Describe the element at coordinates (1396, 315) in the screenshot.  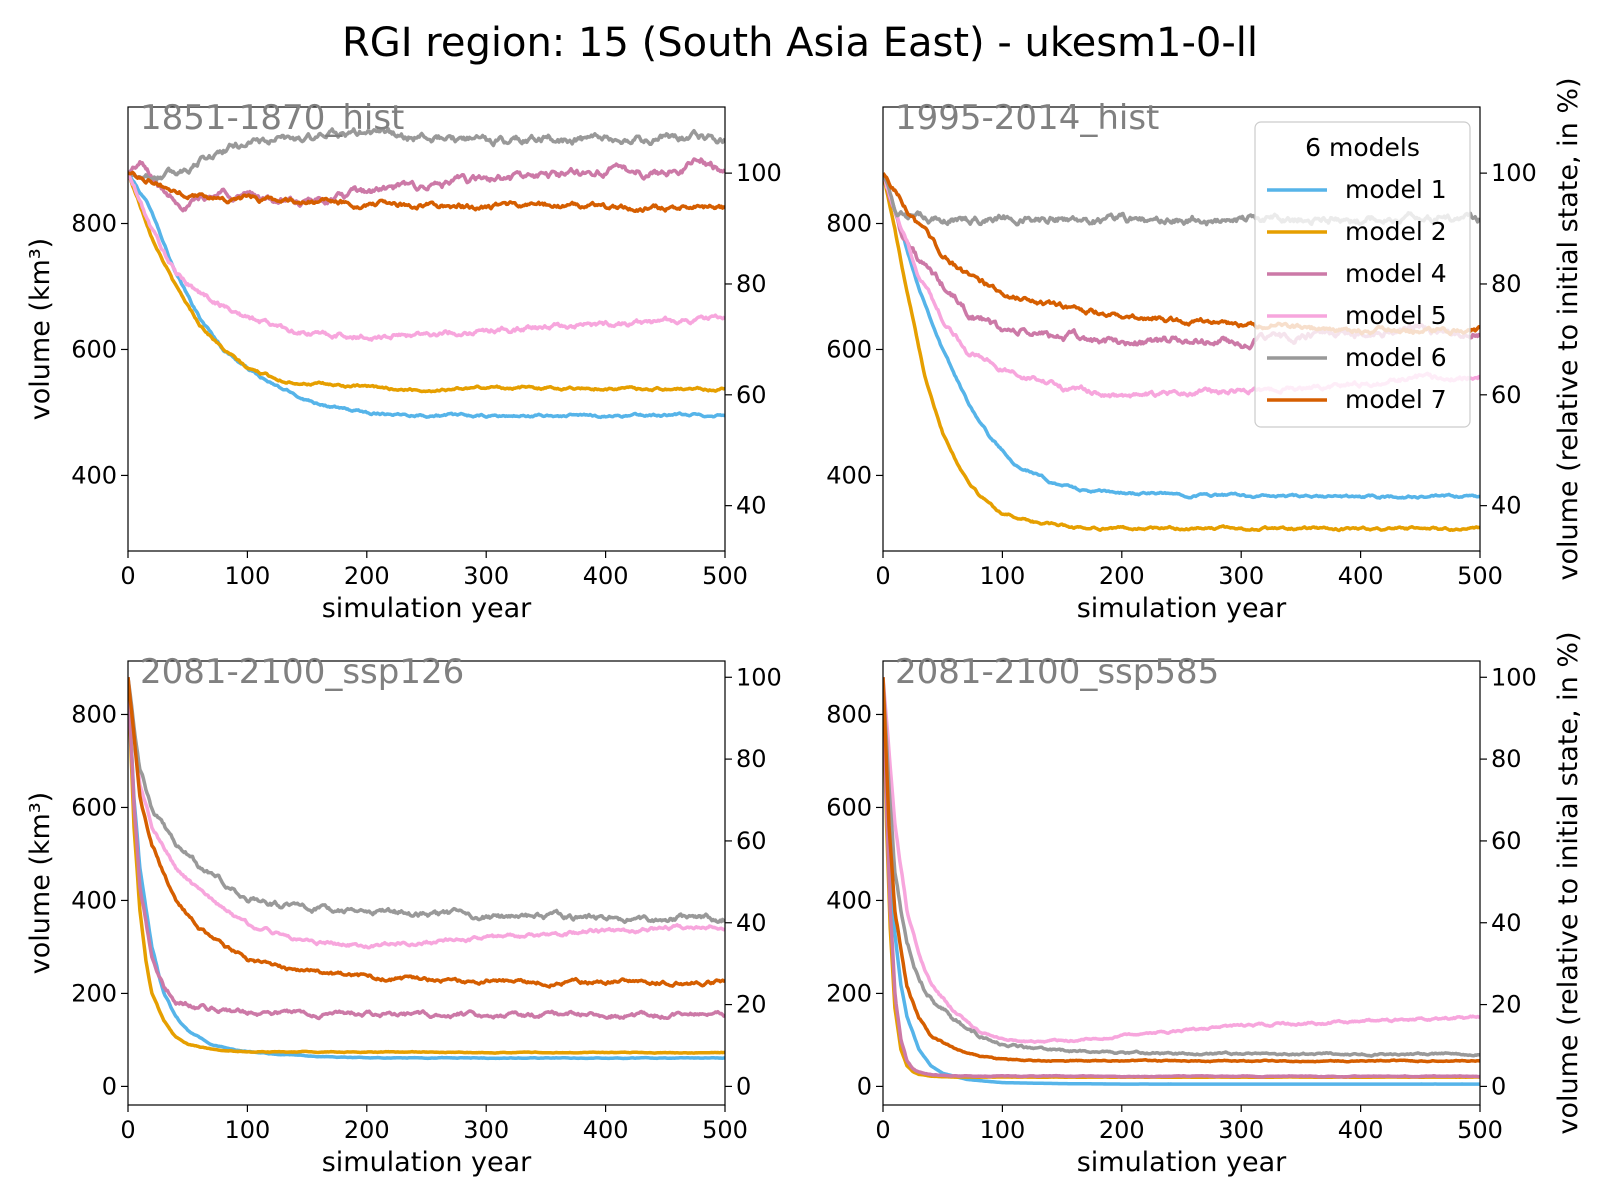
I see `legend-entry: model 5` at that location.